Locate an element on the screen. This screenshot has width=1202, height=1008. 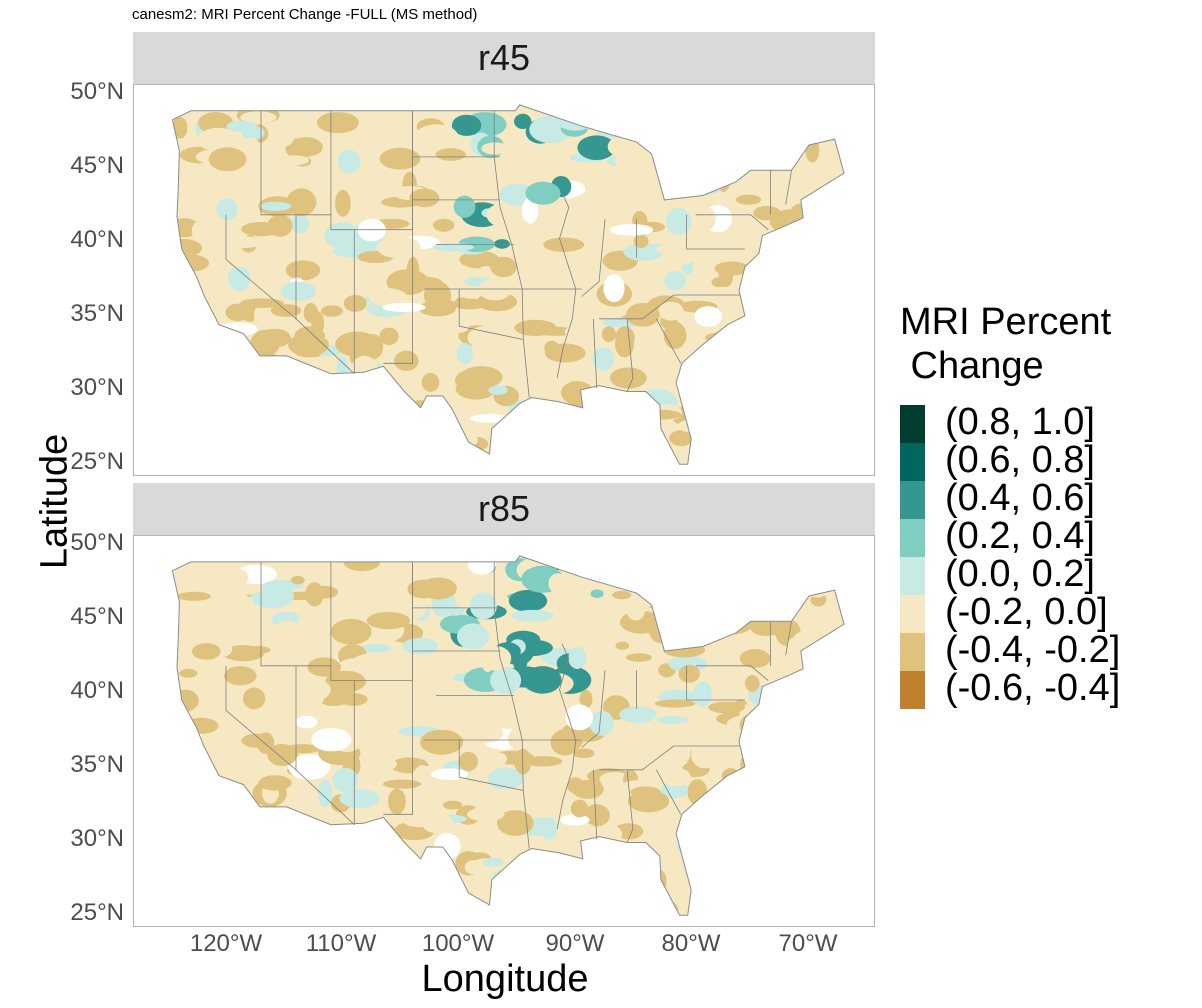
x-tick: 70°W is located at coordinates (808, 943).